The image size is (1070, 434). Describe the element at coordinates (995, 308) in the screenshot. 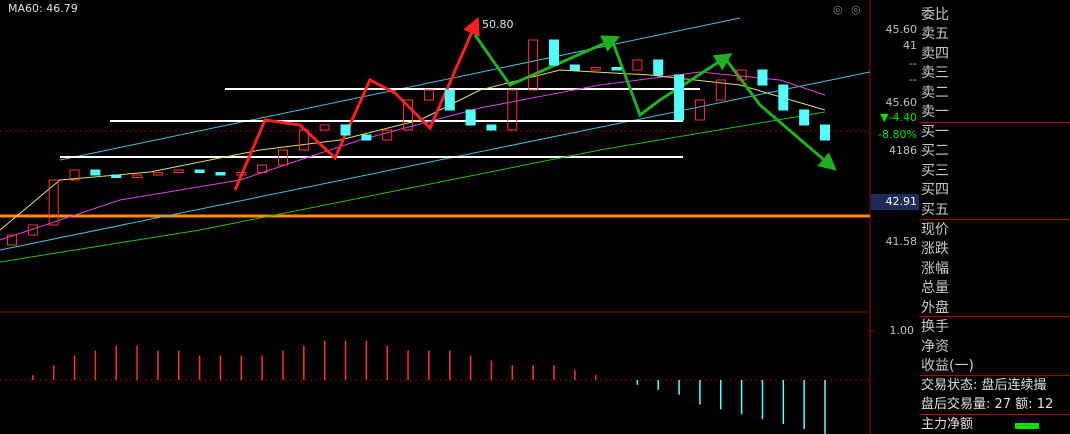

I see `quote-row: 外盘134056内盘` at that location.